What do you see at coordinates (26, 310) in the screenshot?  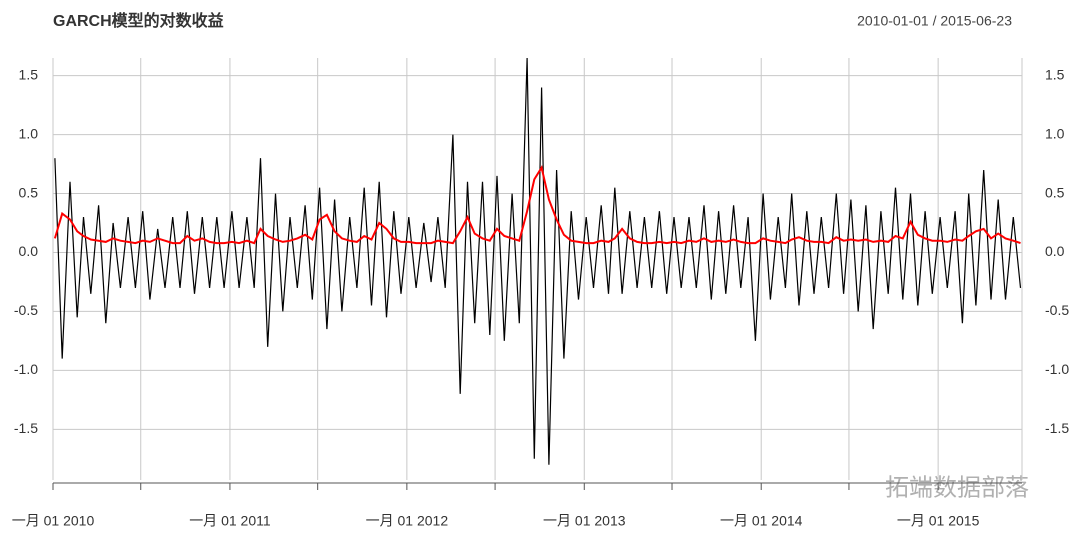 I see `y-tick-label: -0.5` at bounding box center [26, 310].